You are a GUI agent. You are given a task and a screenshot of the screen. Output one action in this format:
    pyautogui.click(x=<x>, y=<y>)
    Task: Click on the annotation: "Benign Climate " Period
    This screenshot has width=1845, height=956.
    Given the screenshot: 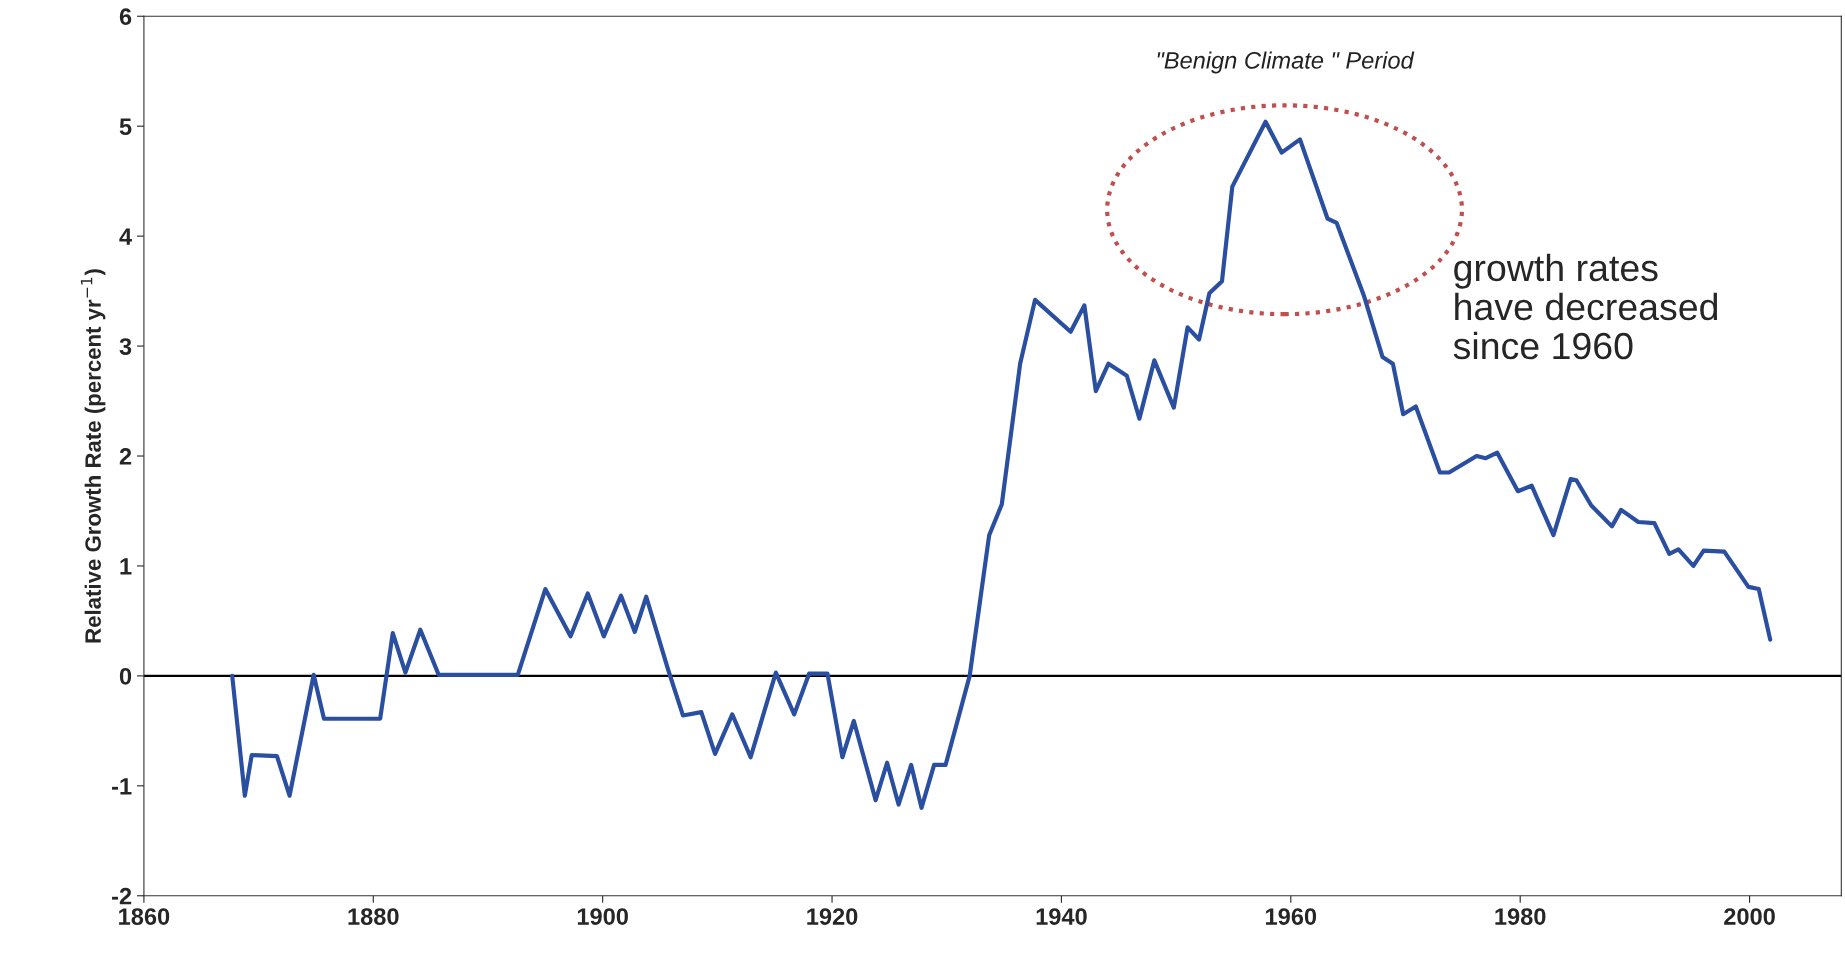 What is the action you would take?
    pyautogui.click(x=1286, y=62)
    